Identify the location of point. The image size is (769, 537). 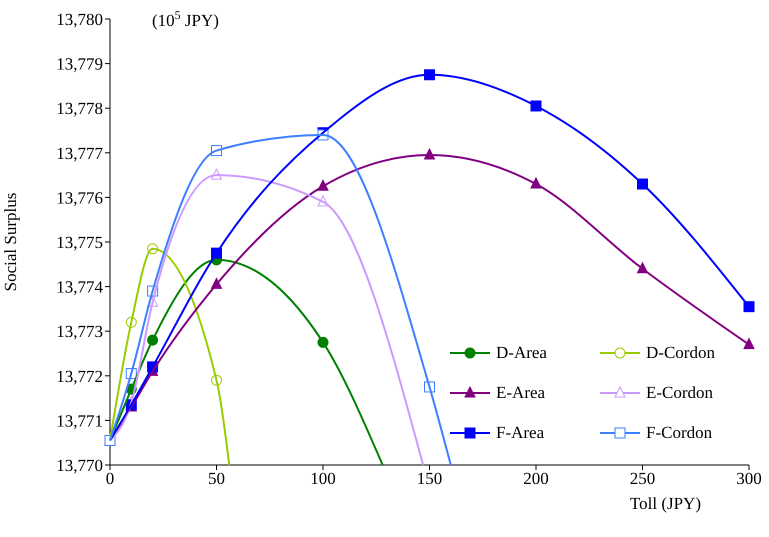
(749, 344).